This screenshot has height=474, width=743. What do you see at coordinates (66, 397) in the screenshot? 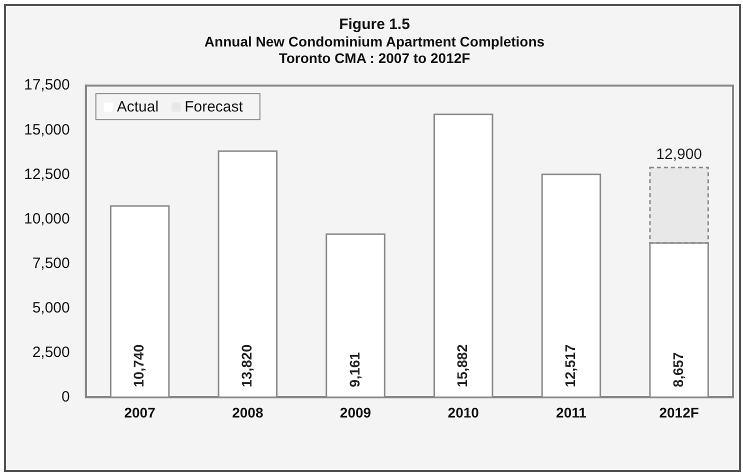
I see `y-tick-label: 0` at bounding box center [66, 397].